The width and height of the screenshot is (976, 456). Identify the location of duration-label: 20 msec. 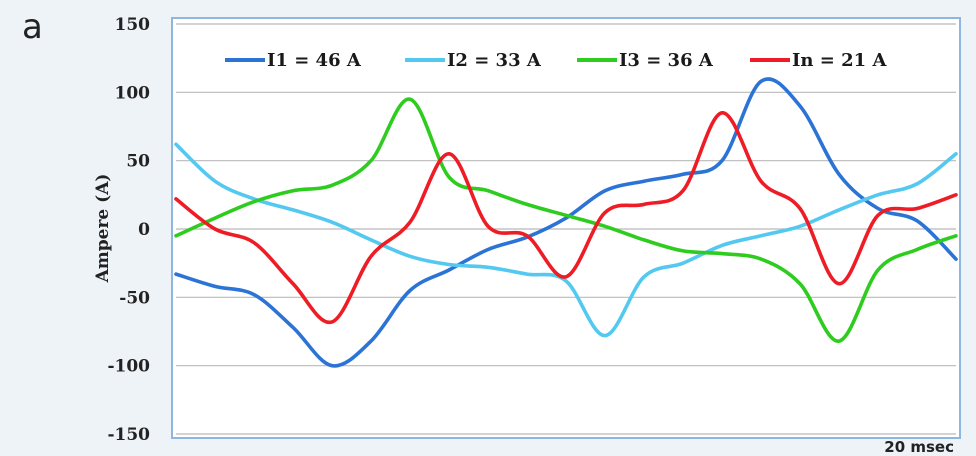
(919, 447).